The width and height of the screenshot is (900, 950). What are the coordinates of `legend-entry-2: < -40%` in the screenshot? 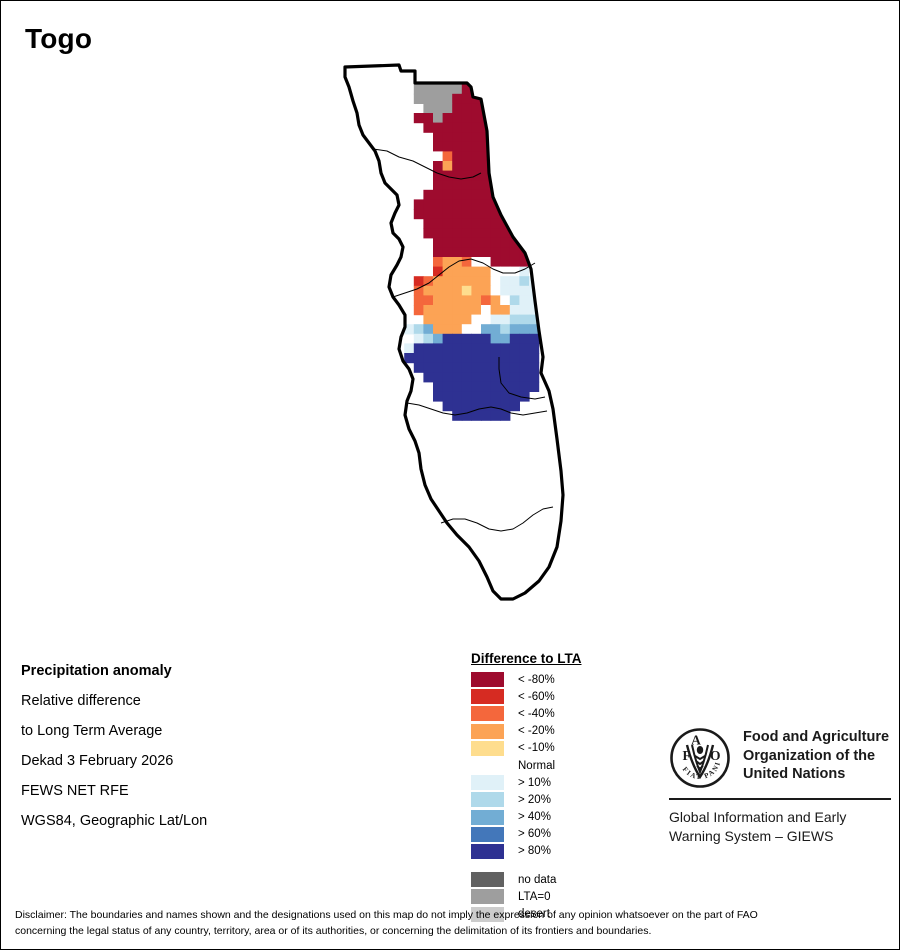 It's located at (561, 713).